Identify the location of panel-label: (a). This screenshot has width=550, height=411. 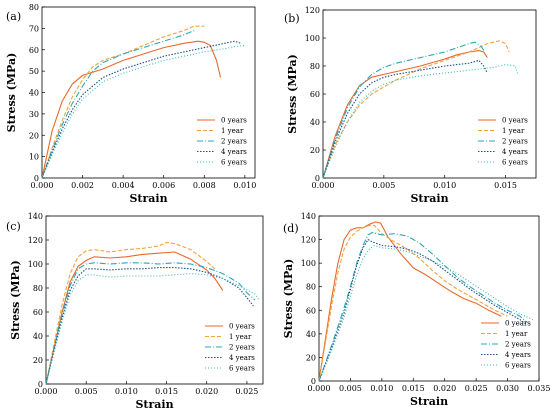
(13, 16).